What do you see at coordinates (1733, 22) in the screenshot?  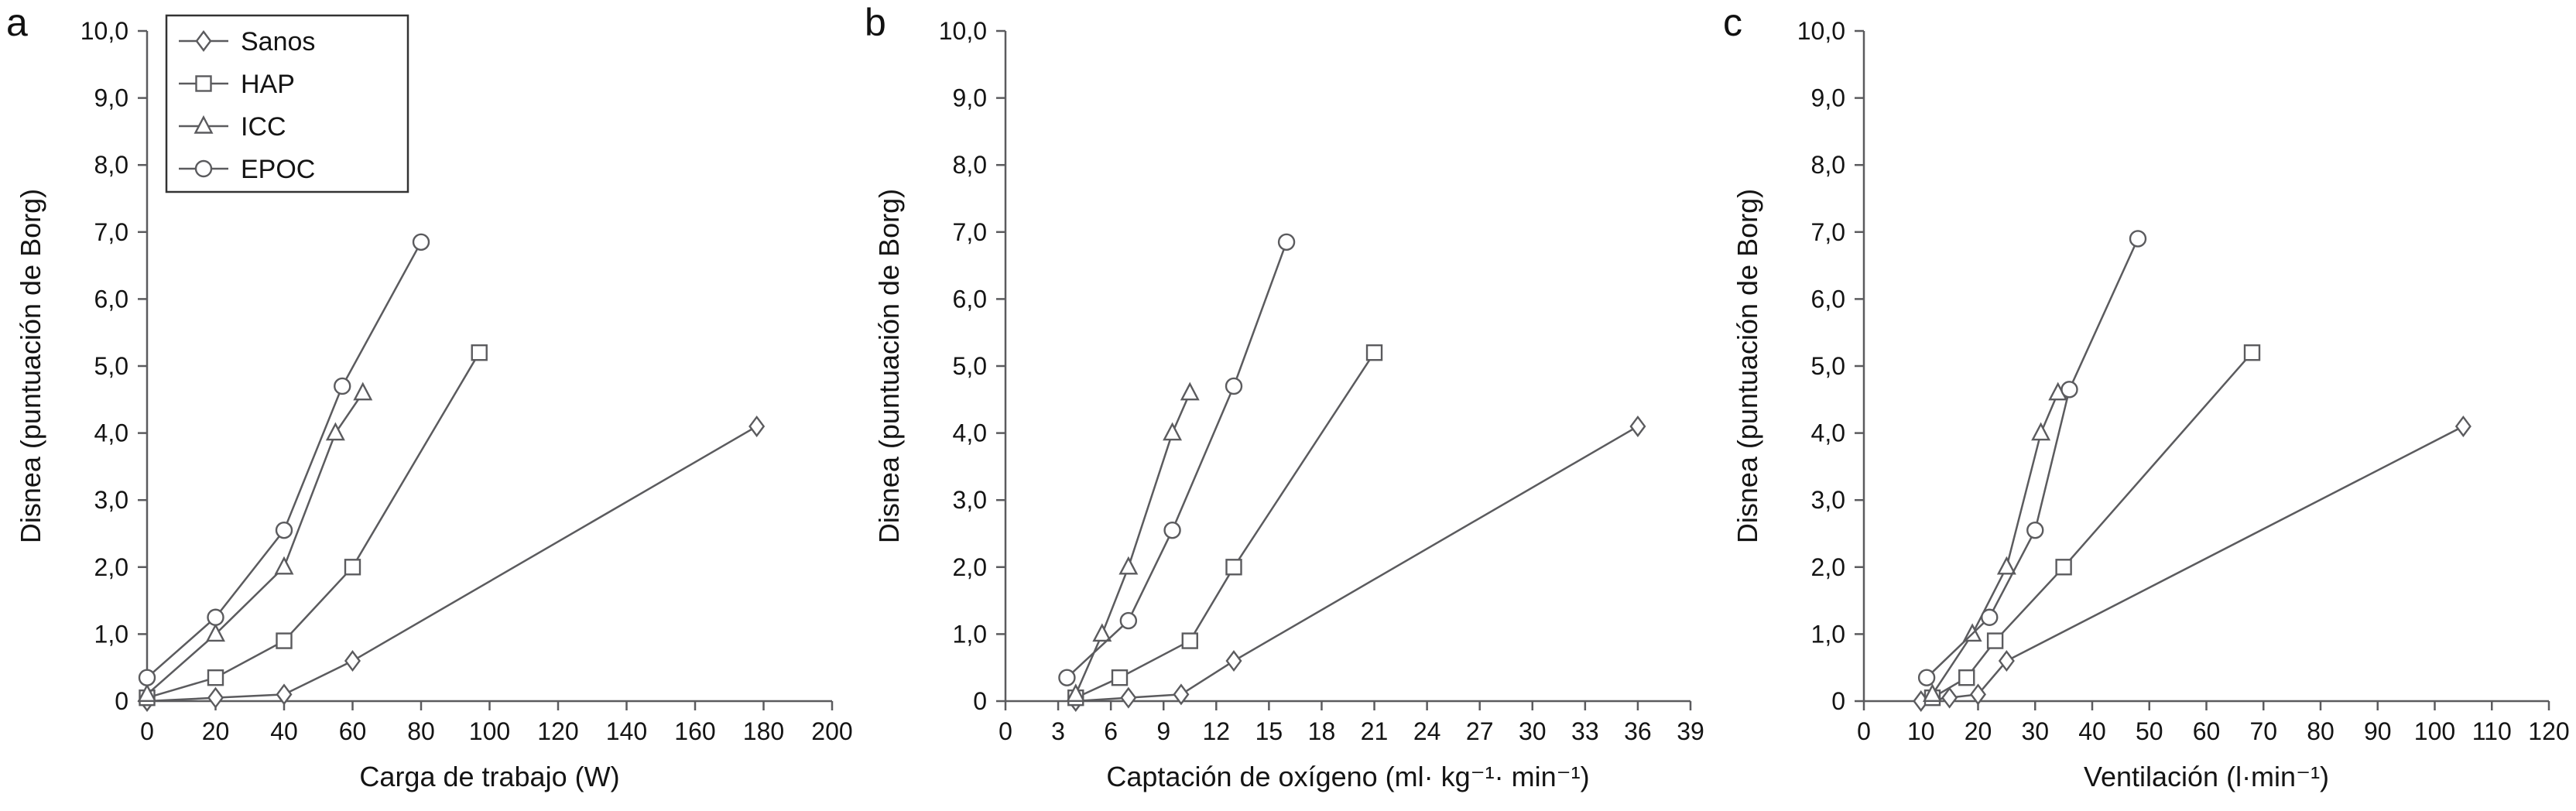 I see `panel-letter-c: c` at bounding box center [1733, 22].